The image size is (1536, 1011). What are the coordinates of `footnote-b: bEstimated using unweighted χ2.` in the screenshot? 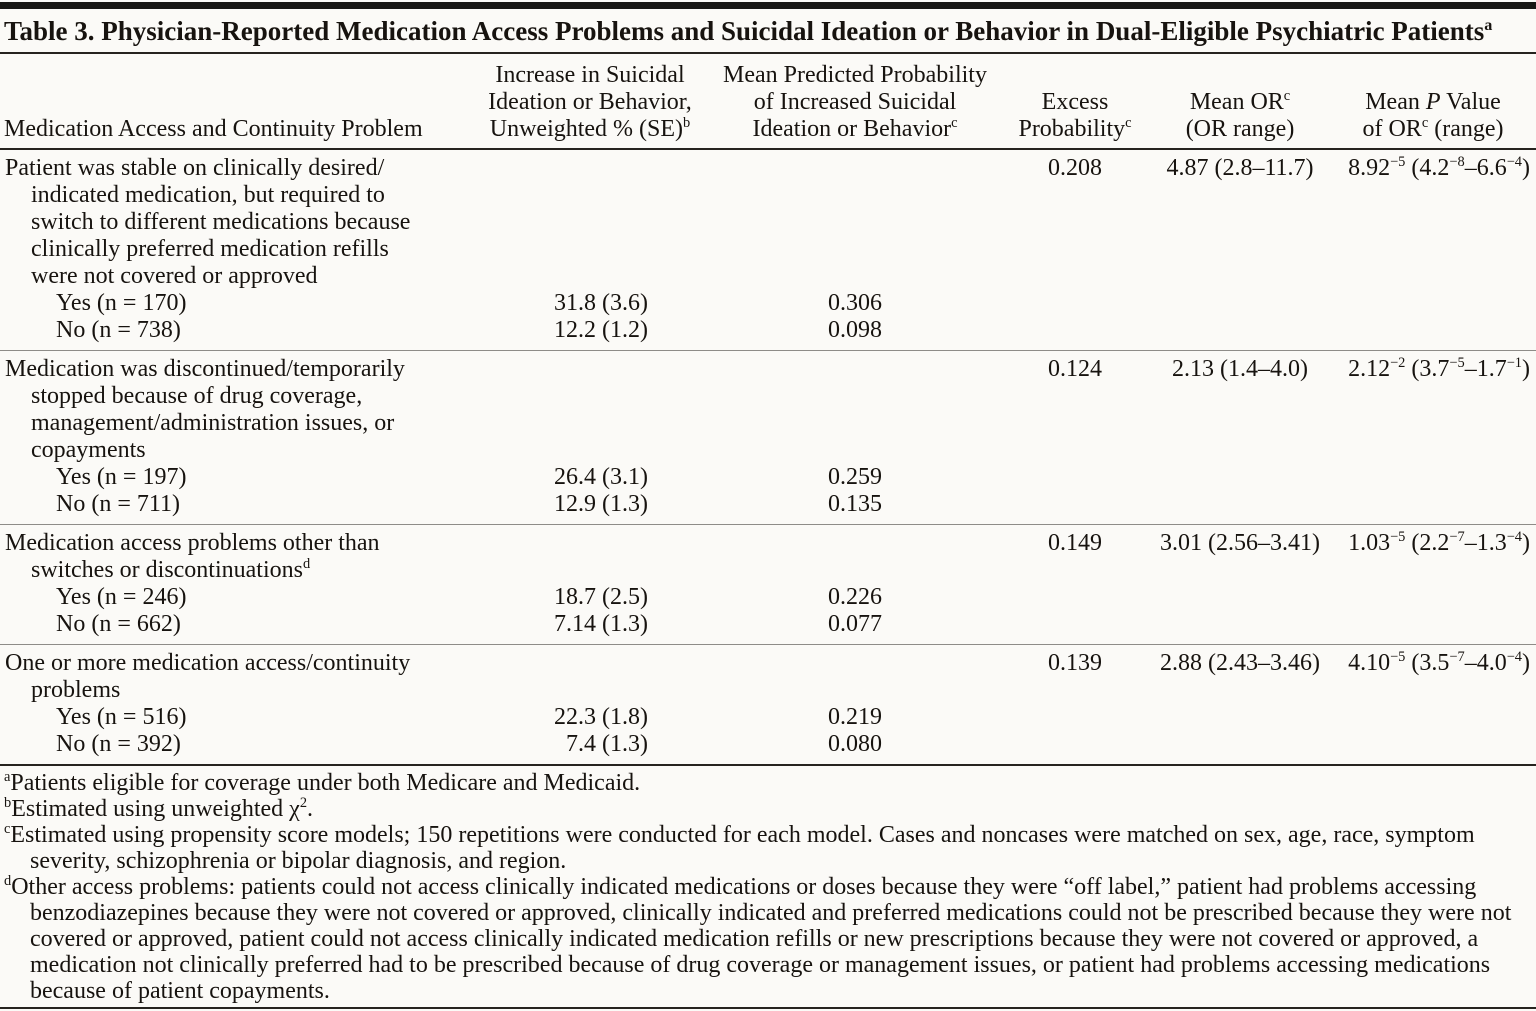 It's located at (765, 809).